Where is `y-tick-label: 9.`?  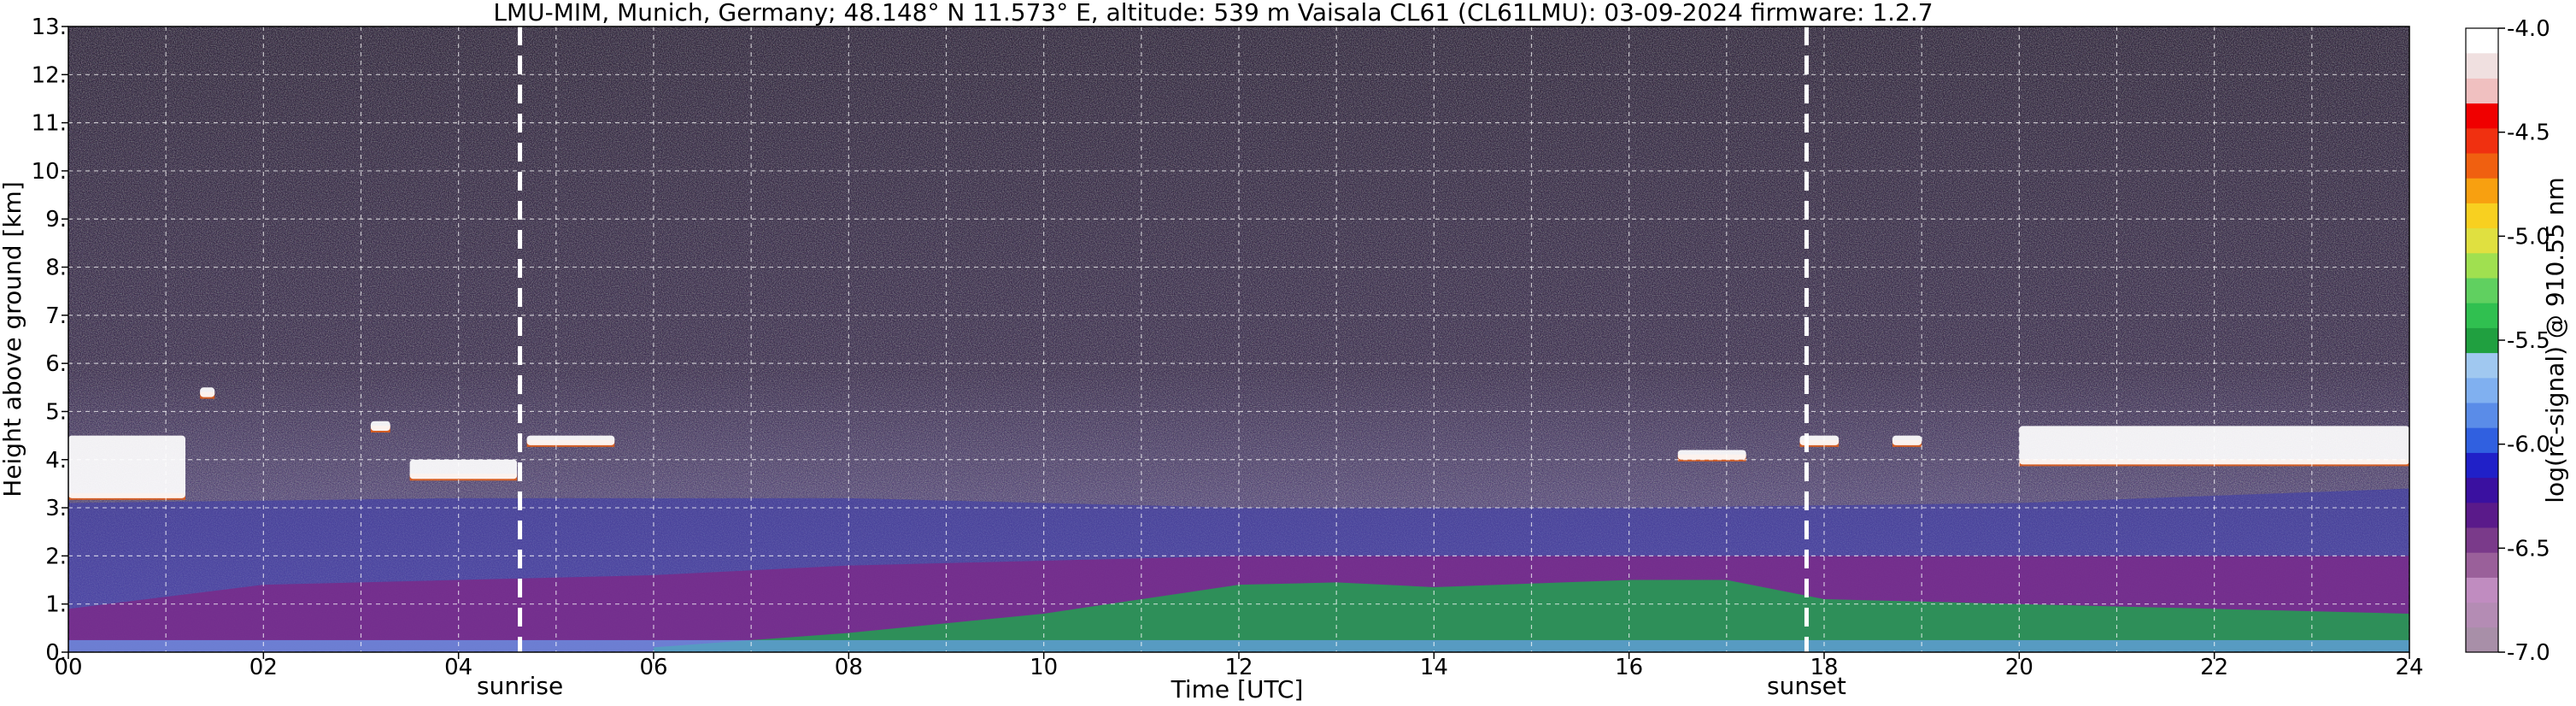
y-tick-label: 9. is located at coordinates (56, 219).